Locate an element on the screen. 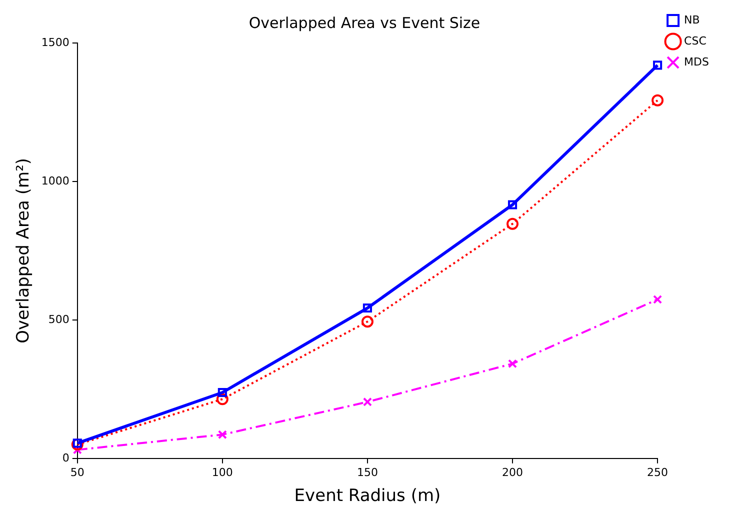  y-axis-title: Overlapped Area (m²) is located at coordinates (24, 251).